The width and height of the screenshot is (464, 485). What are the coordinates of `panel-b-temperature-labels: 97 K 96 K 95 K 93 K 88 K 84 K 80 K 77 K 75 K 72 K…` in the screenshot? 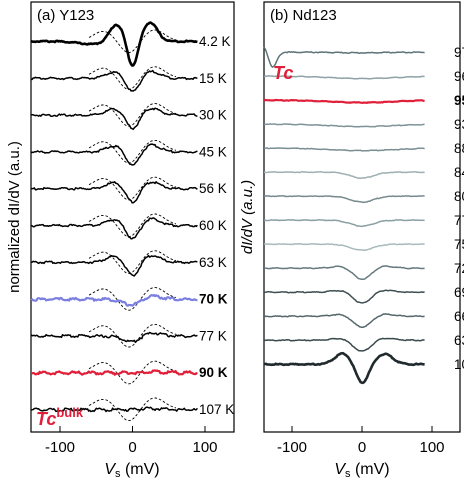 It's located at (459, 208).